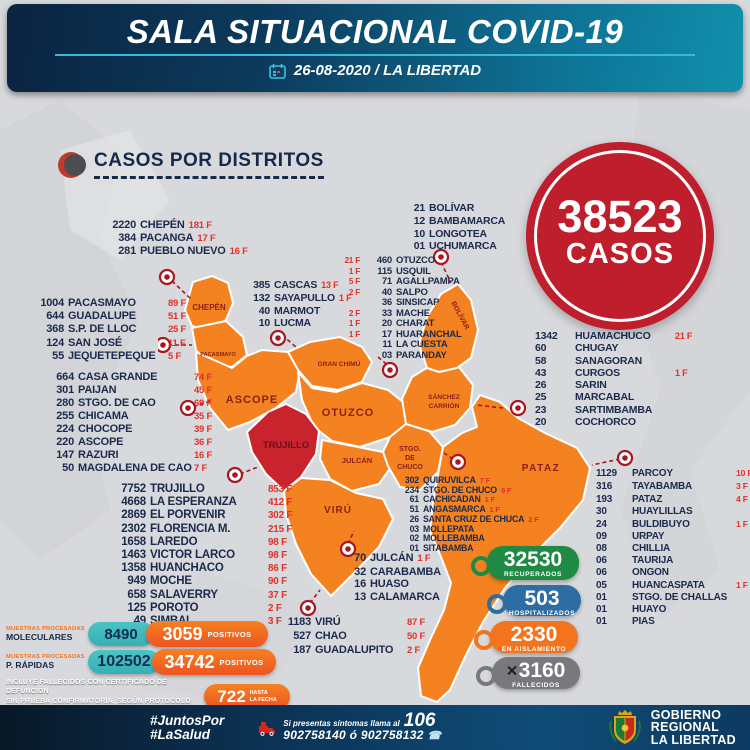  Describe the element at coordinates (241, 662) in the screenshot. I see `samples-positive-label: POSITIVOS` at that location.